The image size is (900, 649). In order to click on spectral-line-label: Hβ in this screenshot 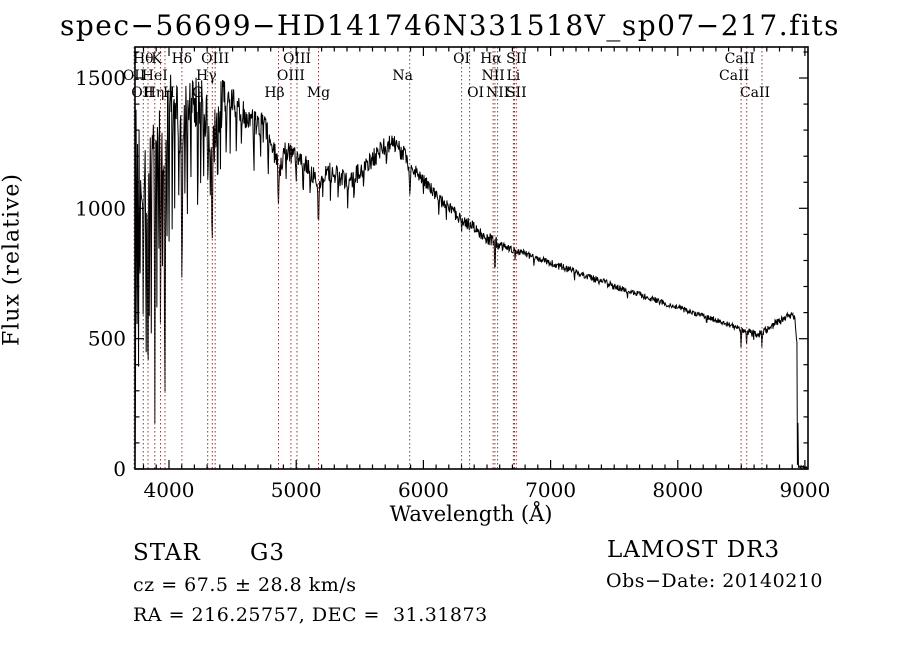, I will do `click(274, 93)`.